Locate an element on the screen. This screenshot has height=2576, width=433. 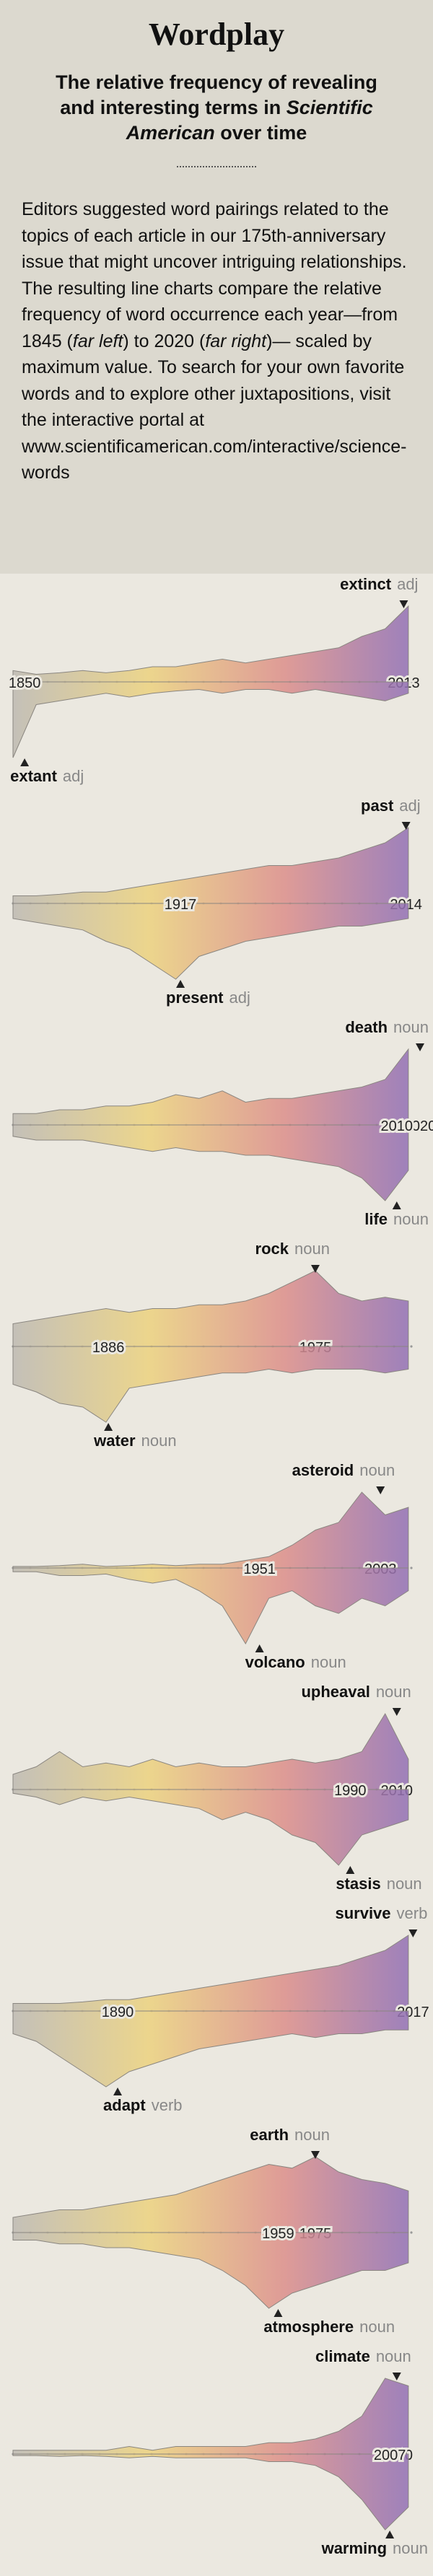
peak-year: 1917 is located at coordinates (181, 905).